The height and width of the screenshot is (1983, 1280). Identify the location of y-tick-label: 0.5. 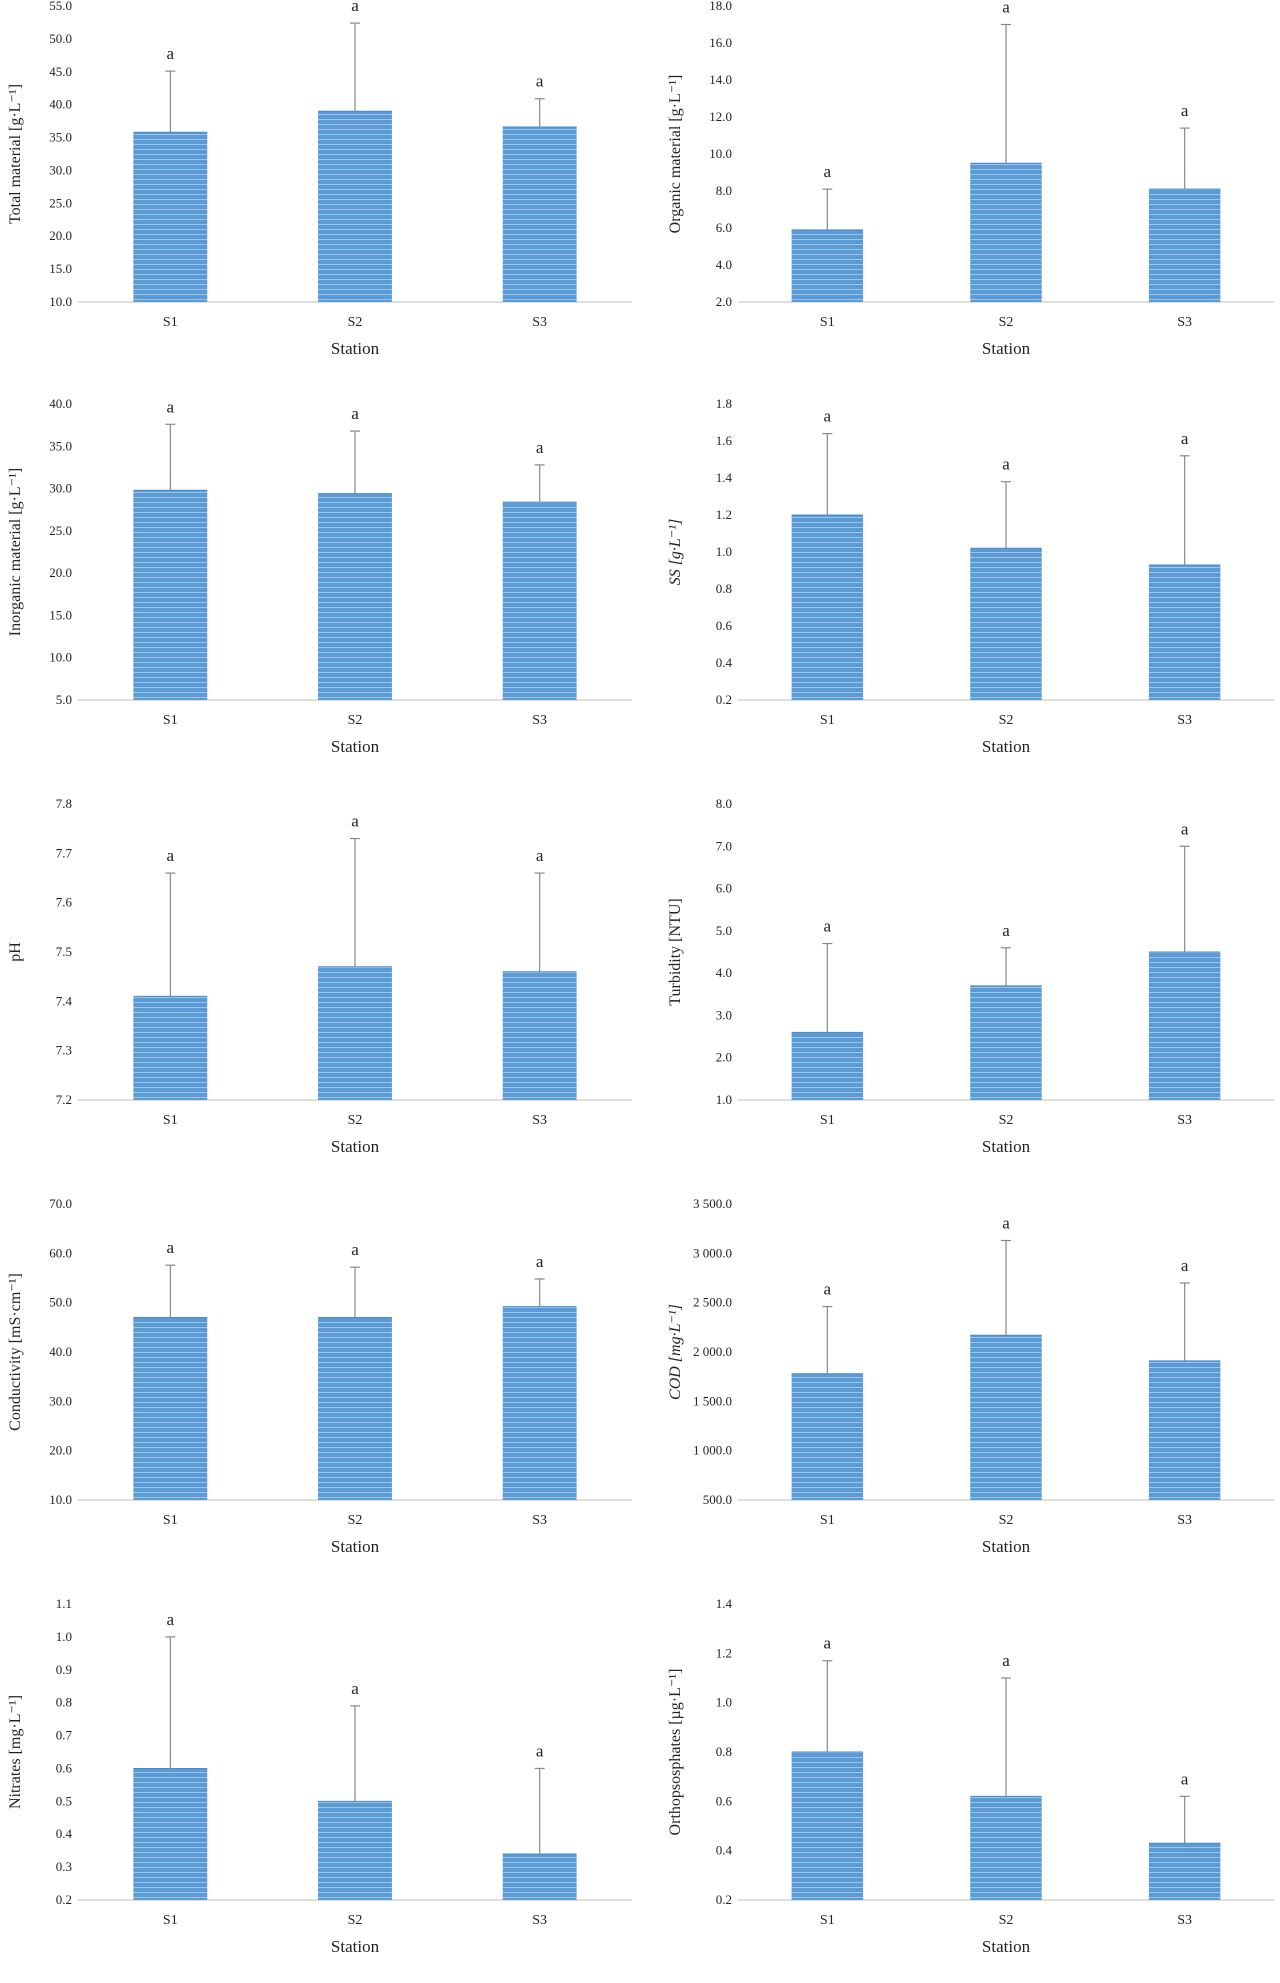
(64, 1800).